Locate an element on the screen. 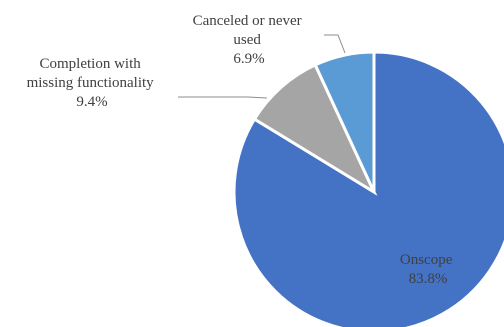  leader-line-canceled is located at coordinates (335, 44).